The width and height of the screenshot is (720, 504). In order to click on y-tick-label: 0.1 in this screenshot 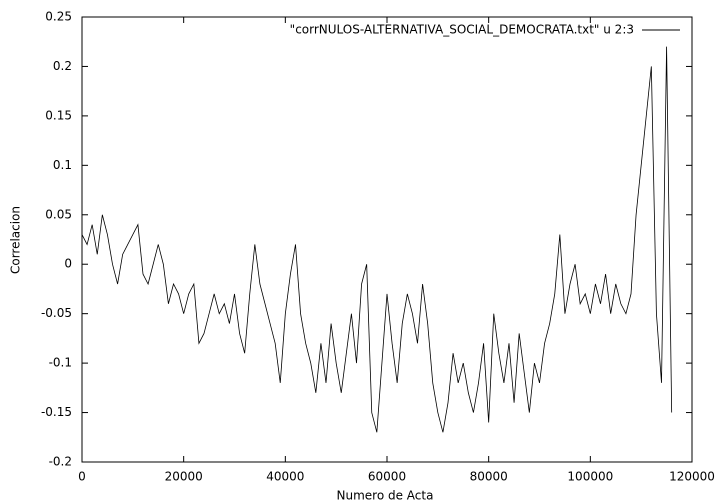, I will do `click(62, 165)`.